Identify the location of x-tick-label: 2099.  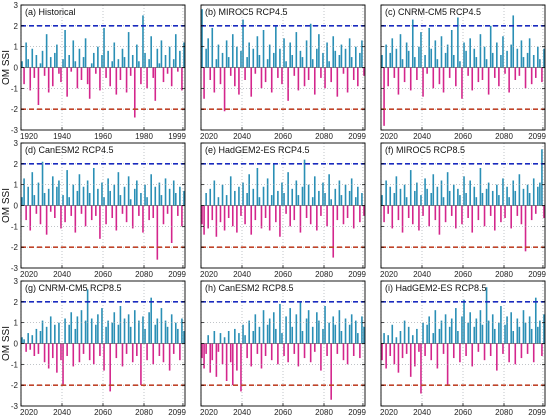
(357, 412).